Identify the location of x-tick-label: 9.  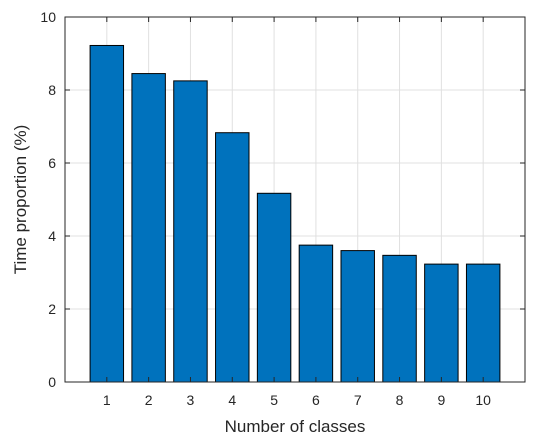
(441, 400).